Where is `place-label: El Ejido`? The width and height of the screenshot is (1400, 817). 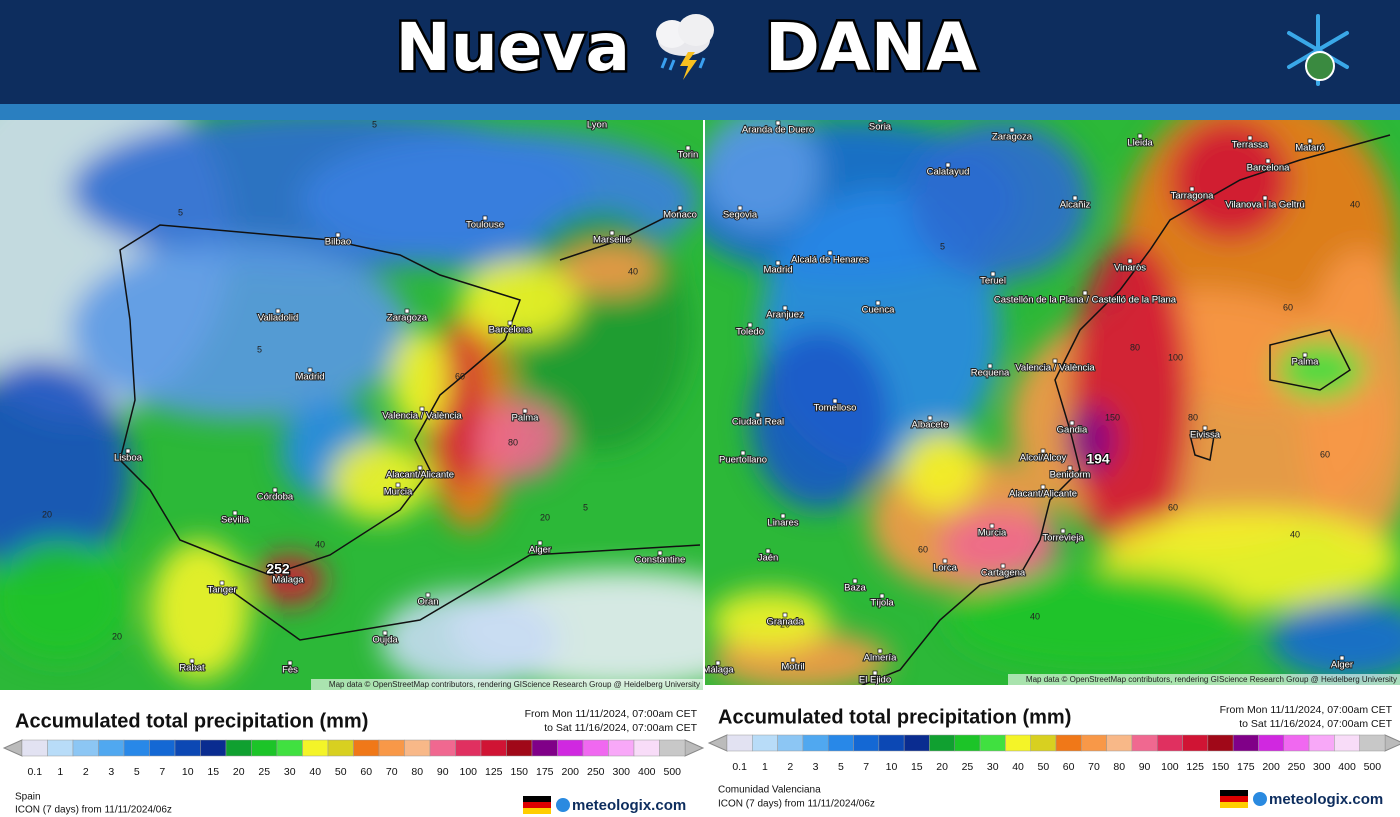
place-label: El Ejido is located at coordinates (875, 680).